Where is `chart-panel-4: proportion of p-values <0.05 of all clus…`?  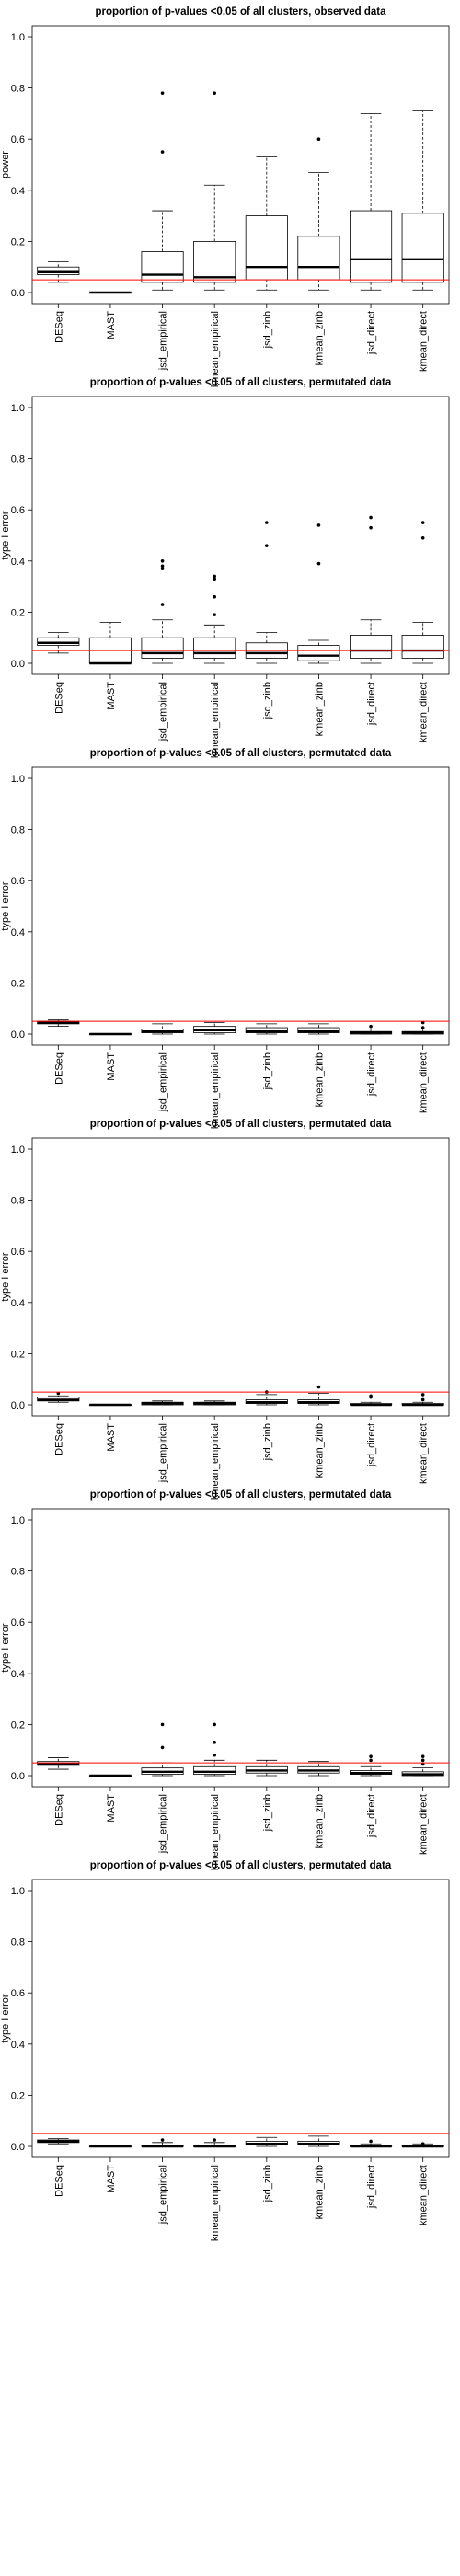 chart-panel-4: proportion of p-values <0.05 of all clus… is located at coordinates (225, 1309).